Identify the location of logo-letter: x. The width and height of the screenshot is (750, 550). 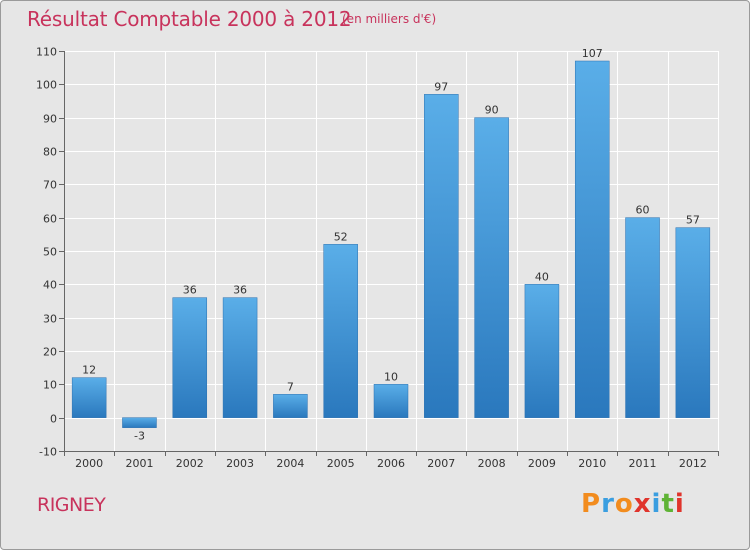
(642, 504).